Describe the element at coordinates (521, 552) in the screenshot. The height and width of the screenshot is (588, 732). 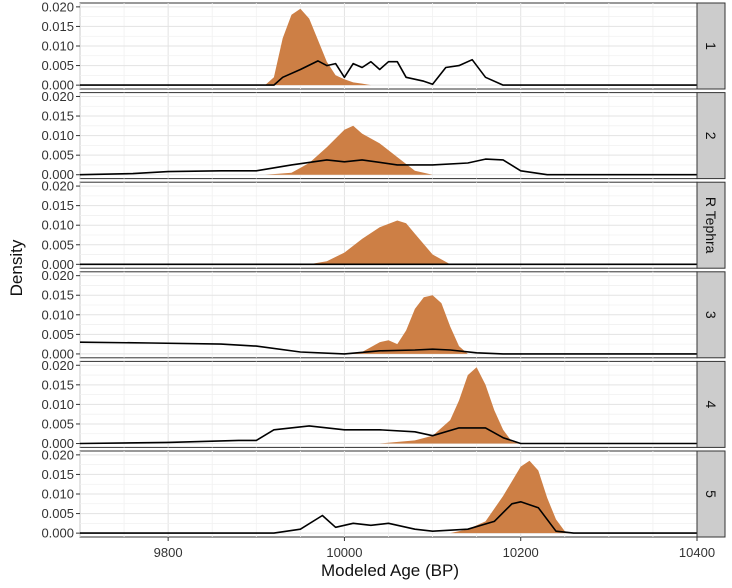
I see `x-tick-label: 10200` at that location.